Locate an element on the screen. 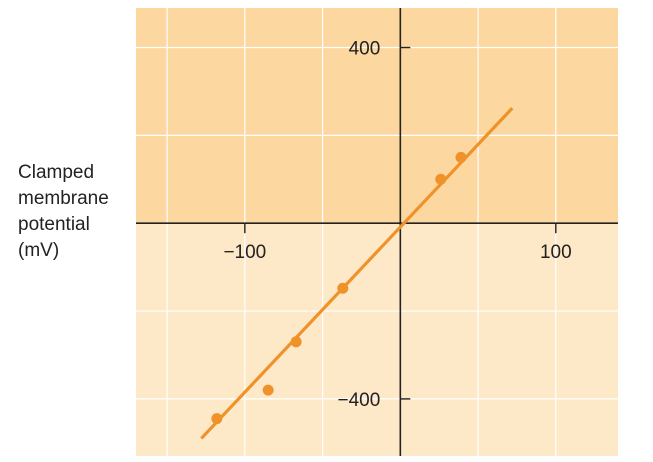 The image size is (653, 462). y-tick-label: 400 is located at coordinates (365, 49).